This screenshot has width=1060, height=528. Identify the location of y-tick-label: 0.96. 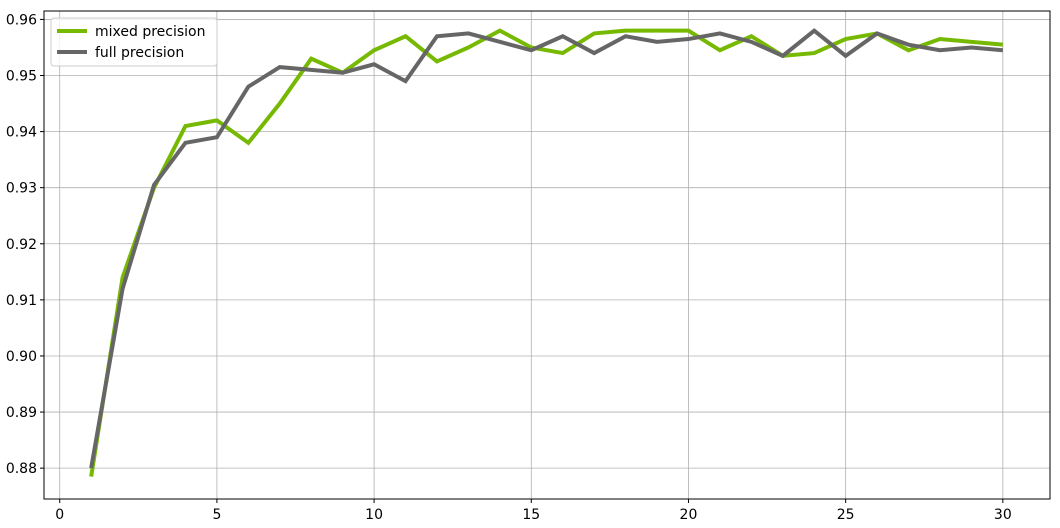
(21, 20).